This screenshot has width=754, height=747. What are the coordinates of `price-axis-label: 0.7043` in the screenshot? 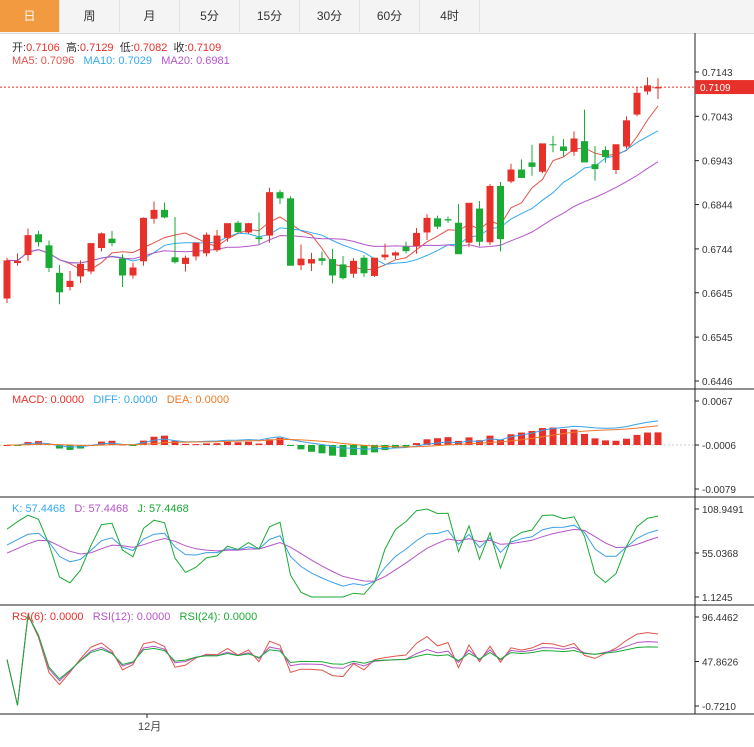 It's located at (717, 117).